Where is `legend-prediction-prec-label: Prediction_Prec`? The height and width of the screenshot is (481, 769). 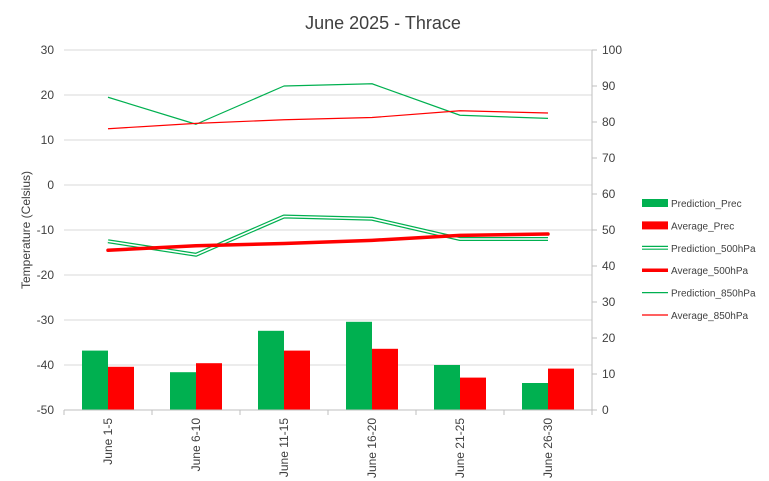 legend-prediction-prec-label: Prediction_Prec is located at coordinates (706, 204).